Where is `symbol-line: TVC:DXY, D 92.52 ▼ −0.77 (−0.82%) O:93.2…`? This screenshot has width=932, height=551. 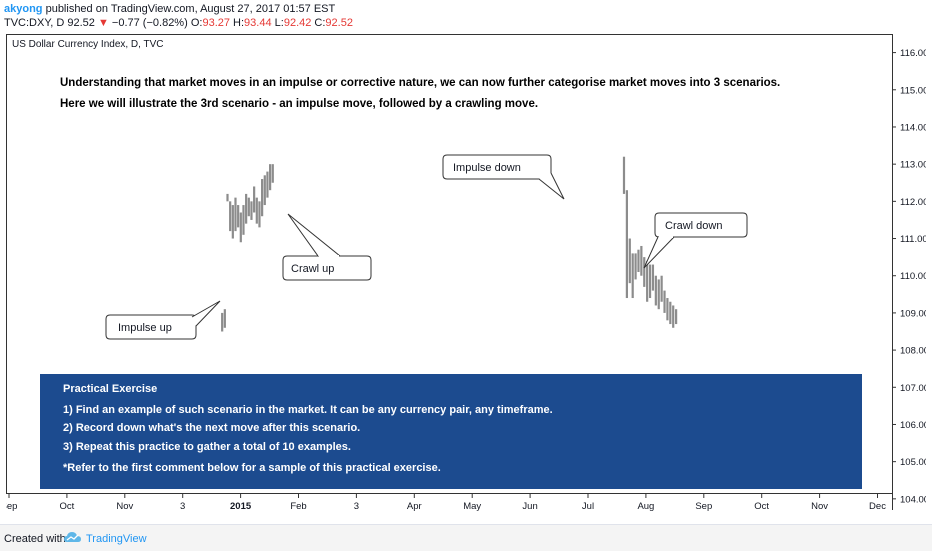 symbol-line: TVC:DXY, D 92.52 ▼ −0.77 (−0.82%) O:93.2… is located at coordinates (178, 23).